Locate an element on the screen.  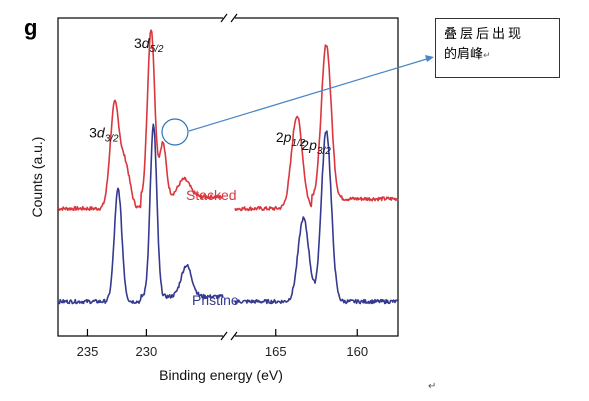
trace-label-pristine: Pristine is located at coordinates (215, 300).